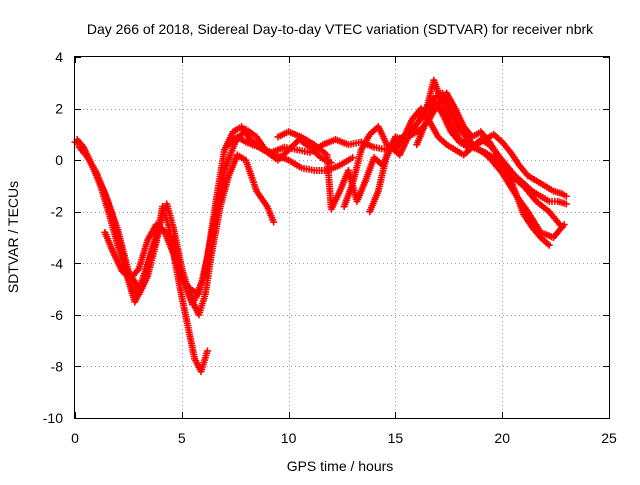  What do you see at coordinates (502, 438) in the screenshot?
I see `x-tick-label: 20` at bounding box center [502, 438].